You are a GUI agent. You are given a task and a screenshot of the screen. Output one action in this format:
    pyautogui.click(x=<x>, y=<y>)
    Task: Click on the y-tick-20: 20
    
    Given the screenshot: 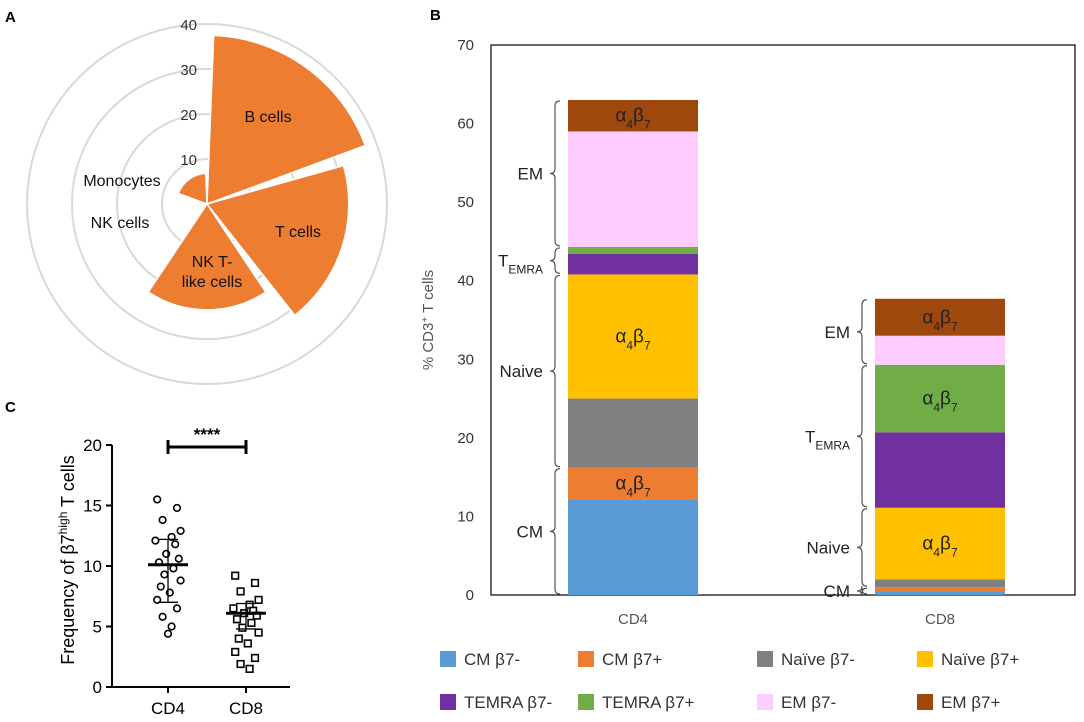 What is the action you would take?
    pyautogui.click(x=92, y=445)
    